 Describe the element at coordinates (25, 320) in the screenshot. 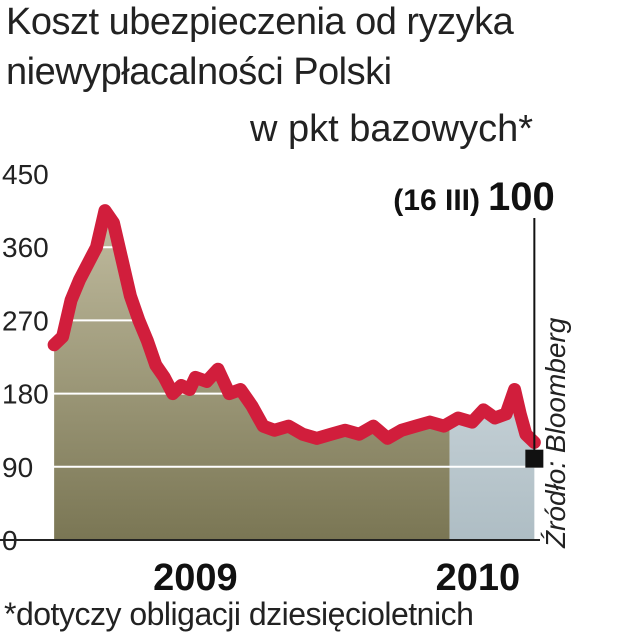

I see `y-tick-label: 270` at that location.